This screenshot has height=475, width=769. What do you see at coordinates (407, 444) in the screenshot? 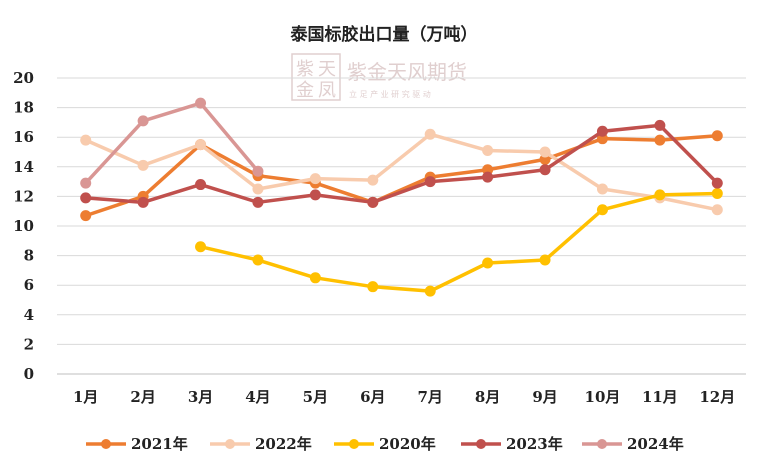
I see `legend-label: 2020年` at bounding box center [407, 444].